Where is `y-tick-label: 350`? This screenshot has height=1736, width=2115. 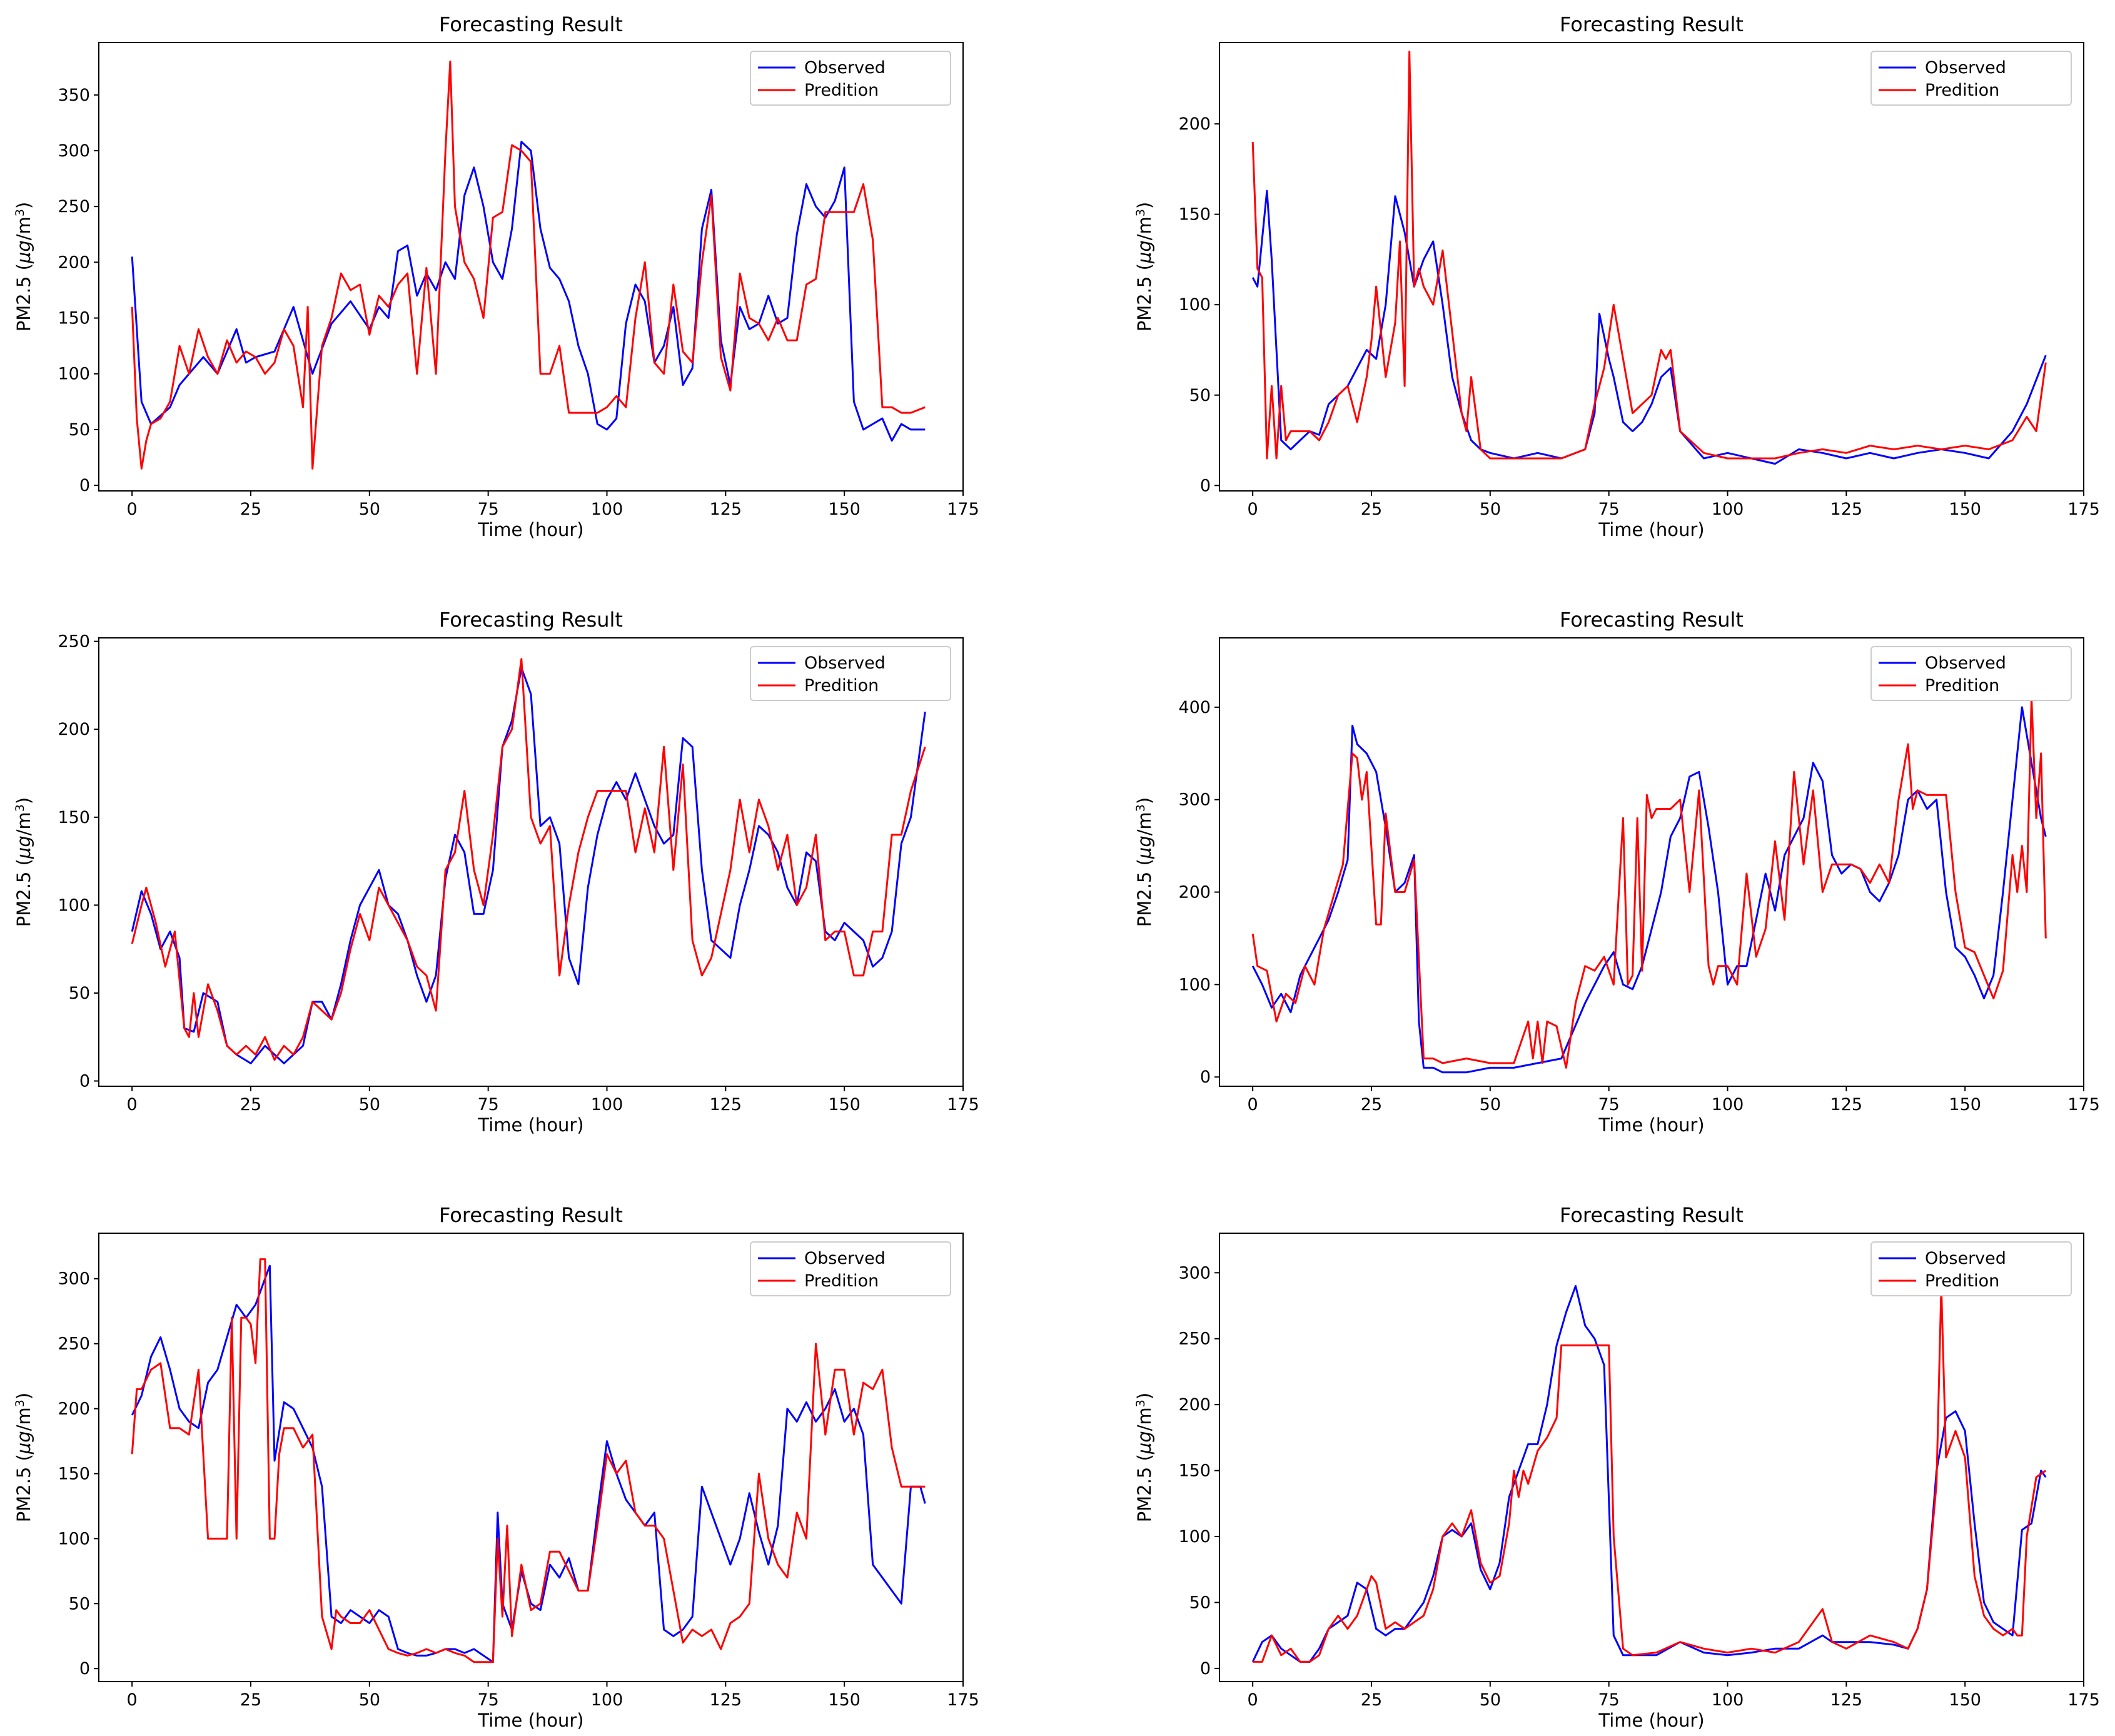
y-tick-label: 350 is located at coordinates (74, 95).